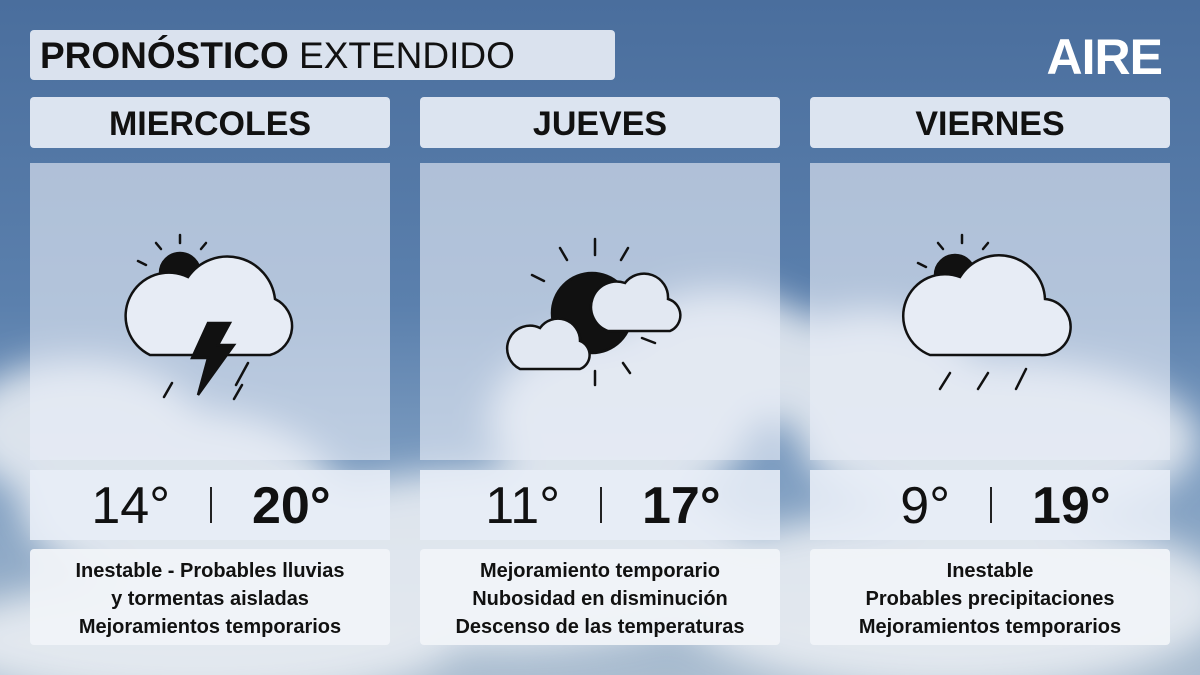 The width and height of the screenshot is (1200, 675). Describe the element at coordinates (987, 312) in the screenshot. I see `rain-icon` at that location.